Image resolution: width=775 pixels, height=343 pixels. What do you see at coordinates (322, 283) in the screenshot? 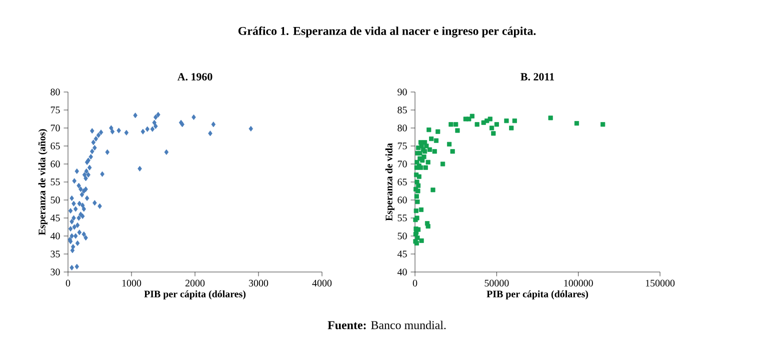
I see `x-tick-label: 4000` at bounding box center [322, 283].